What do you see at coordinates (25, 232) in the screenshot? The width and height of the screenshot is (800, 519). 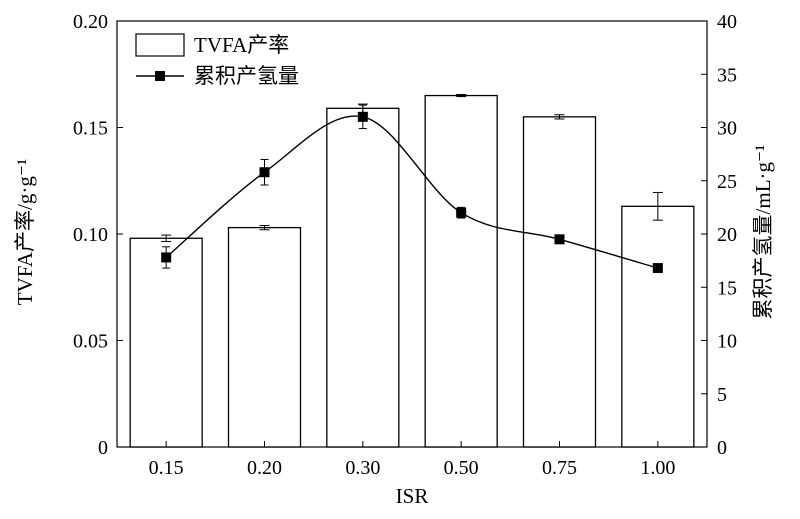 I see `y-axis-left-title: TVFA产率/g·g⁻¹` at bounding box center [25, 232].